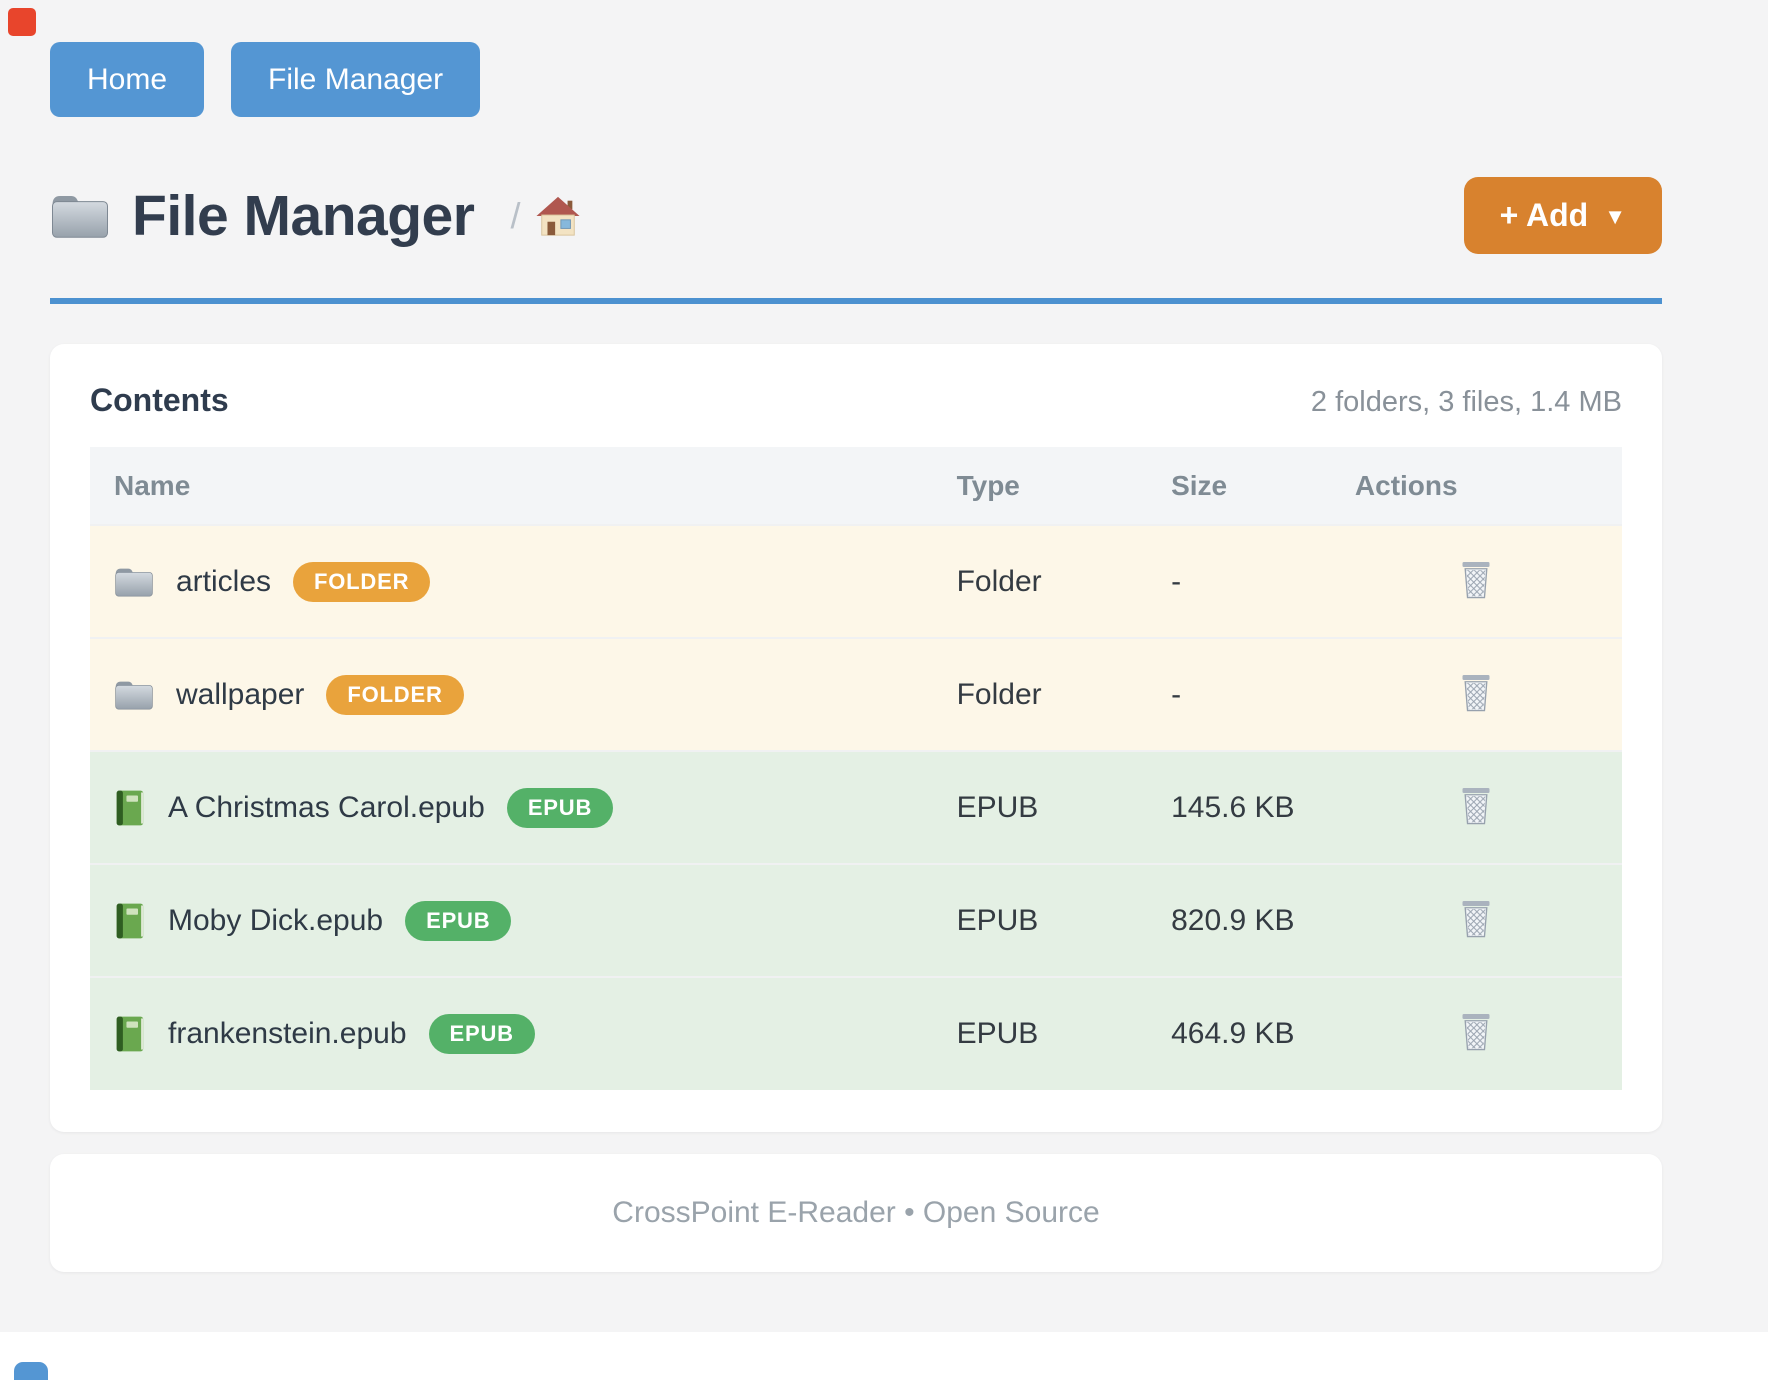 The width and height of the screenshot is (1768, 1380). What do you see at coordinates (31, 1371) in the screenshot?
I see `partial-button-artifact` at bounding box center [31, 1371].